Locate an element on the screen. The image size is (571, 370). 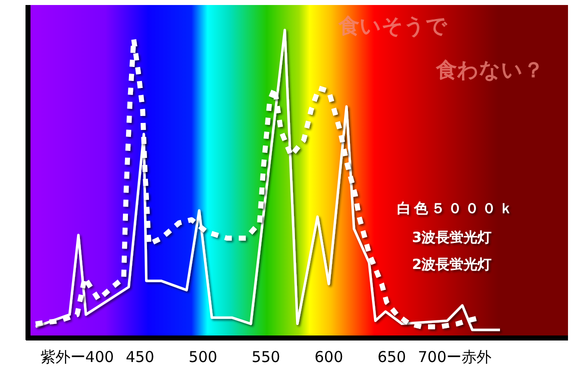
legend-title: 白色５０００ｋ is located at coordinates (456, 209).